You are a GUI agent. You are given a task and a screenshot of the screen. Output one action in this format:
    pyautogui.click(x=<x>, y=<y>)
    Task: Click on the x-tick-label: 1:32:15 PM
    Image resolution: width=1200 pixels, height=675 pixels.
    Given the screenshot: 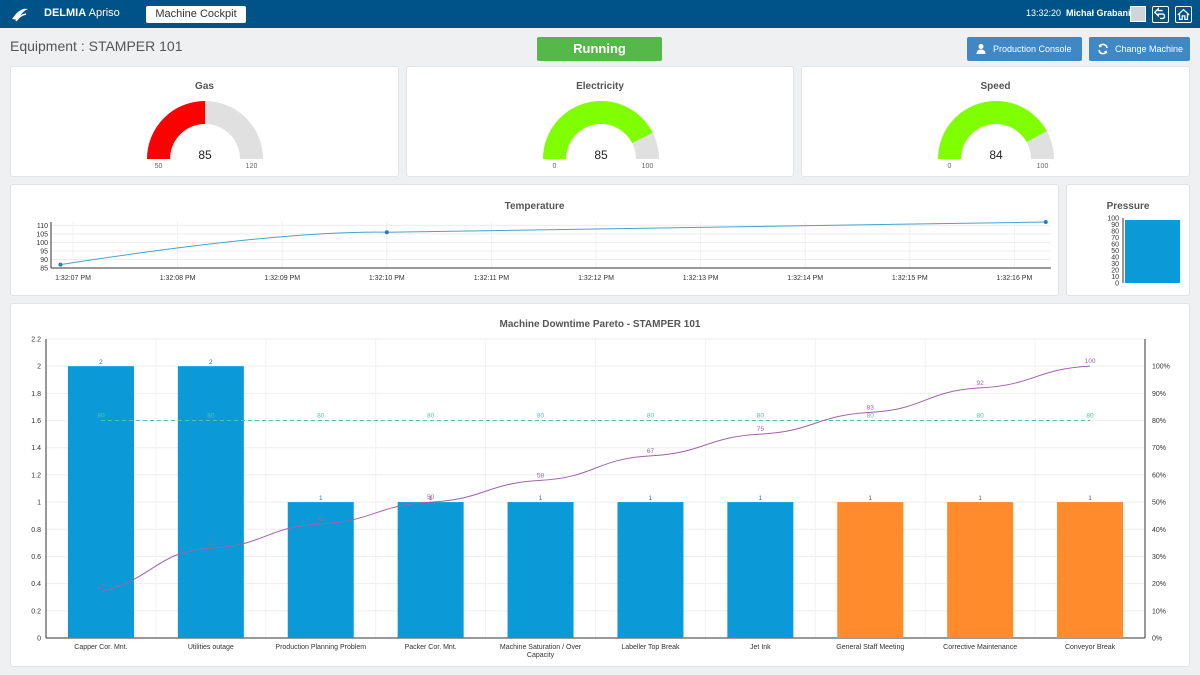 What is the action you would take?
    pyautogui.click(x=910, y=278)
    